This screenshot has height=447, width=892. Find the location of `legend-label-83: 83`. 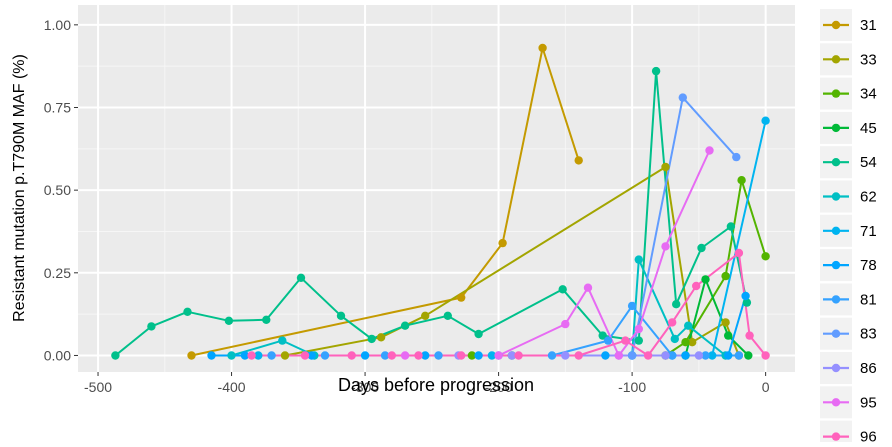

legend-label-83: 83 is located at coordinates (868, 334).